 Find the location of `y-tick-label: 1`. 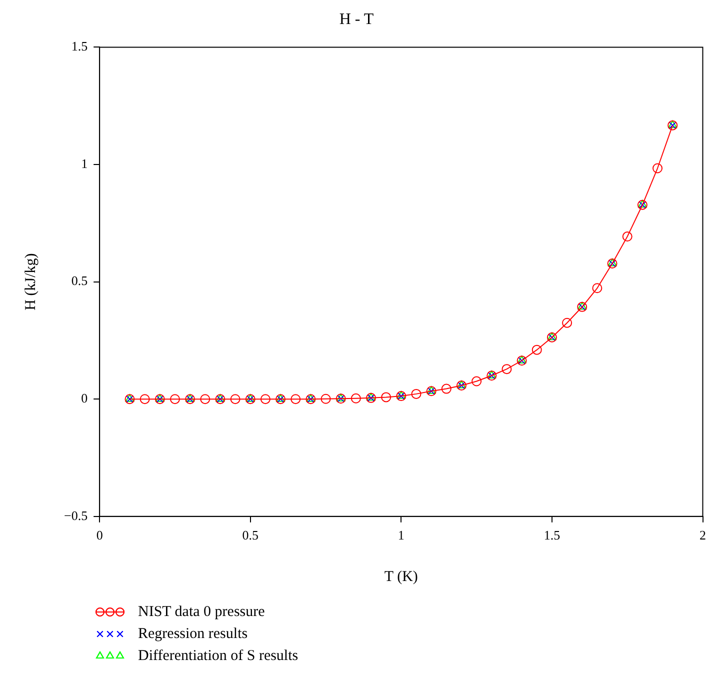

y-tick-label: 1 is located at coordinates (84, 163).